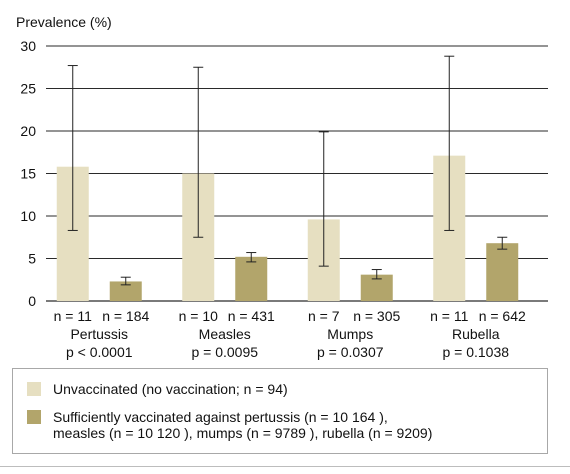  What do you see at coordinates (34, 389) in the screenshot?
I see `legend-swatch-unvaccinated` at bounding box center [34, 389].